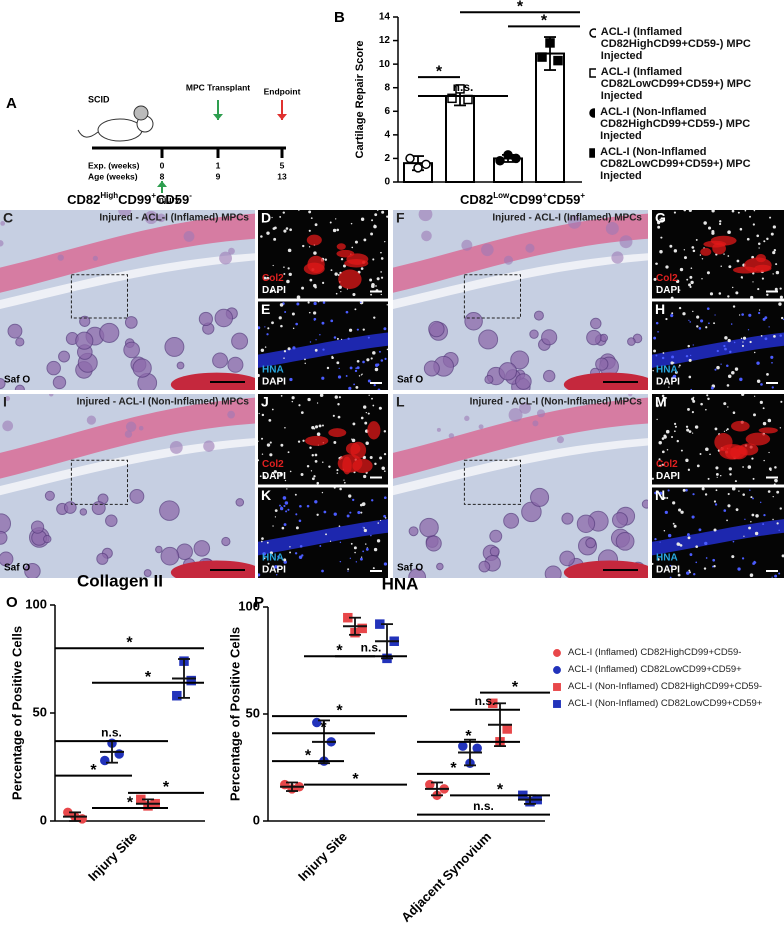 Image resolution: width=784 pixels, height=932 pixels. I want to click on y-tick-label: 14, so click(385, 17).